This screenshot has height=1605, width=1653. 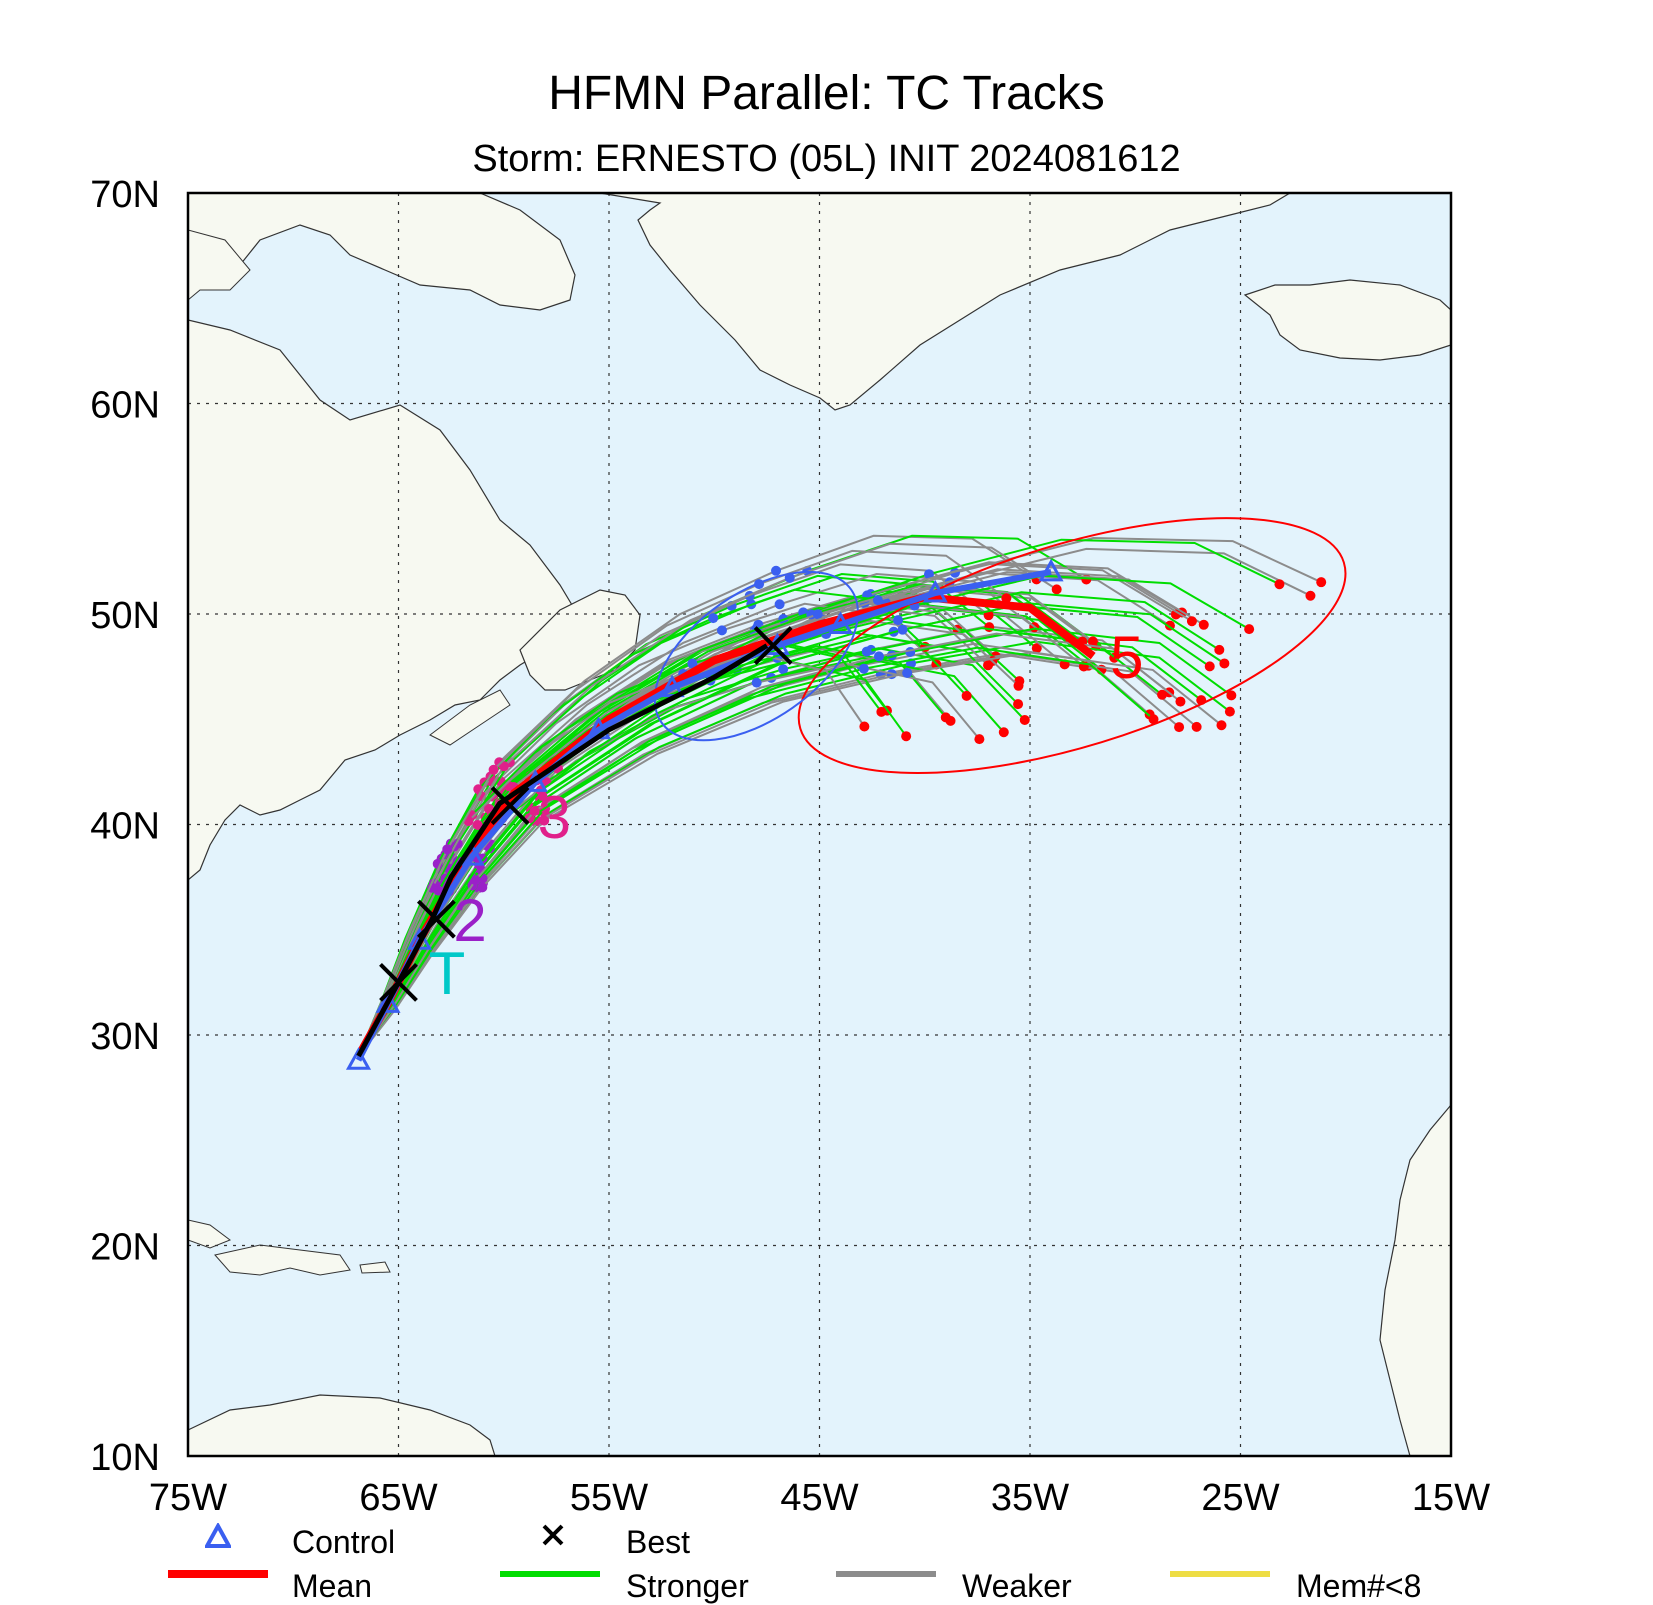 I want to click on mean-line-icon, so click(x=218, y=1574).